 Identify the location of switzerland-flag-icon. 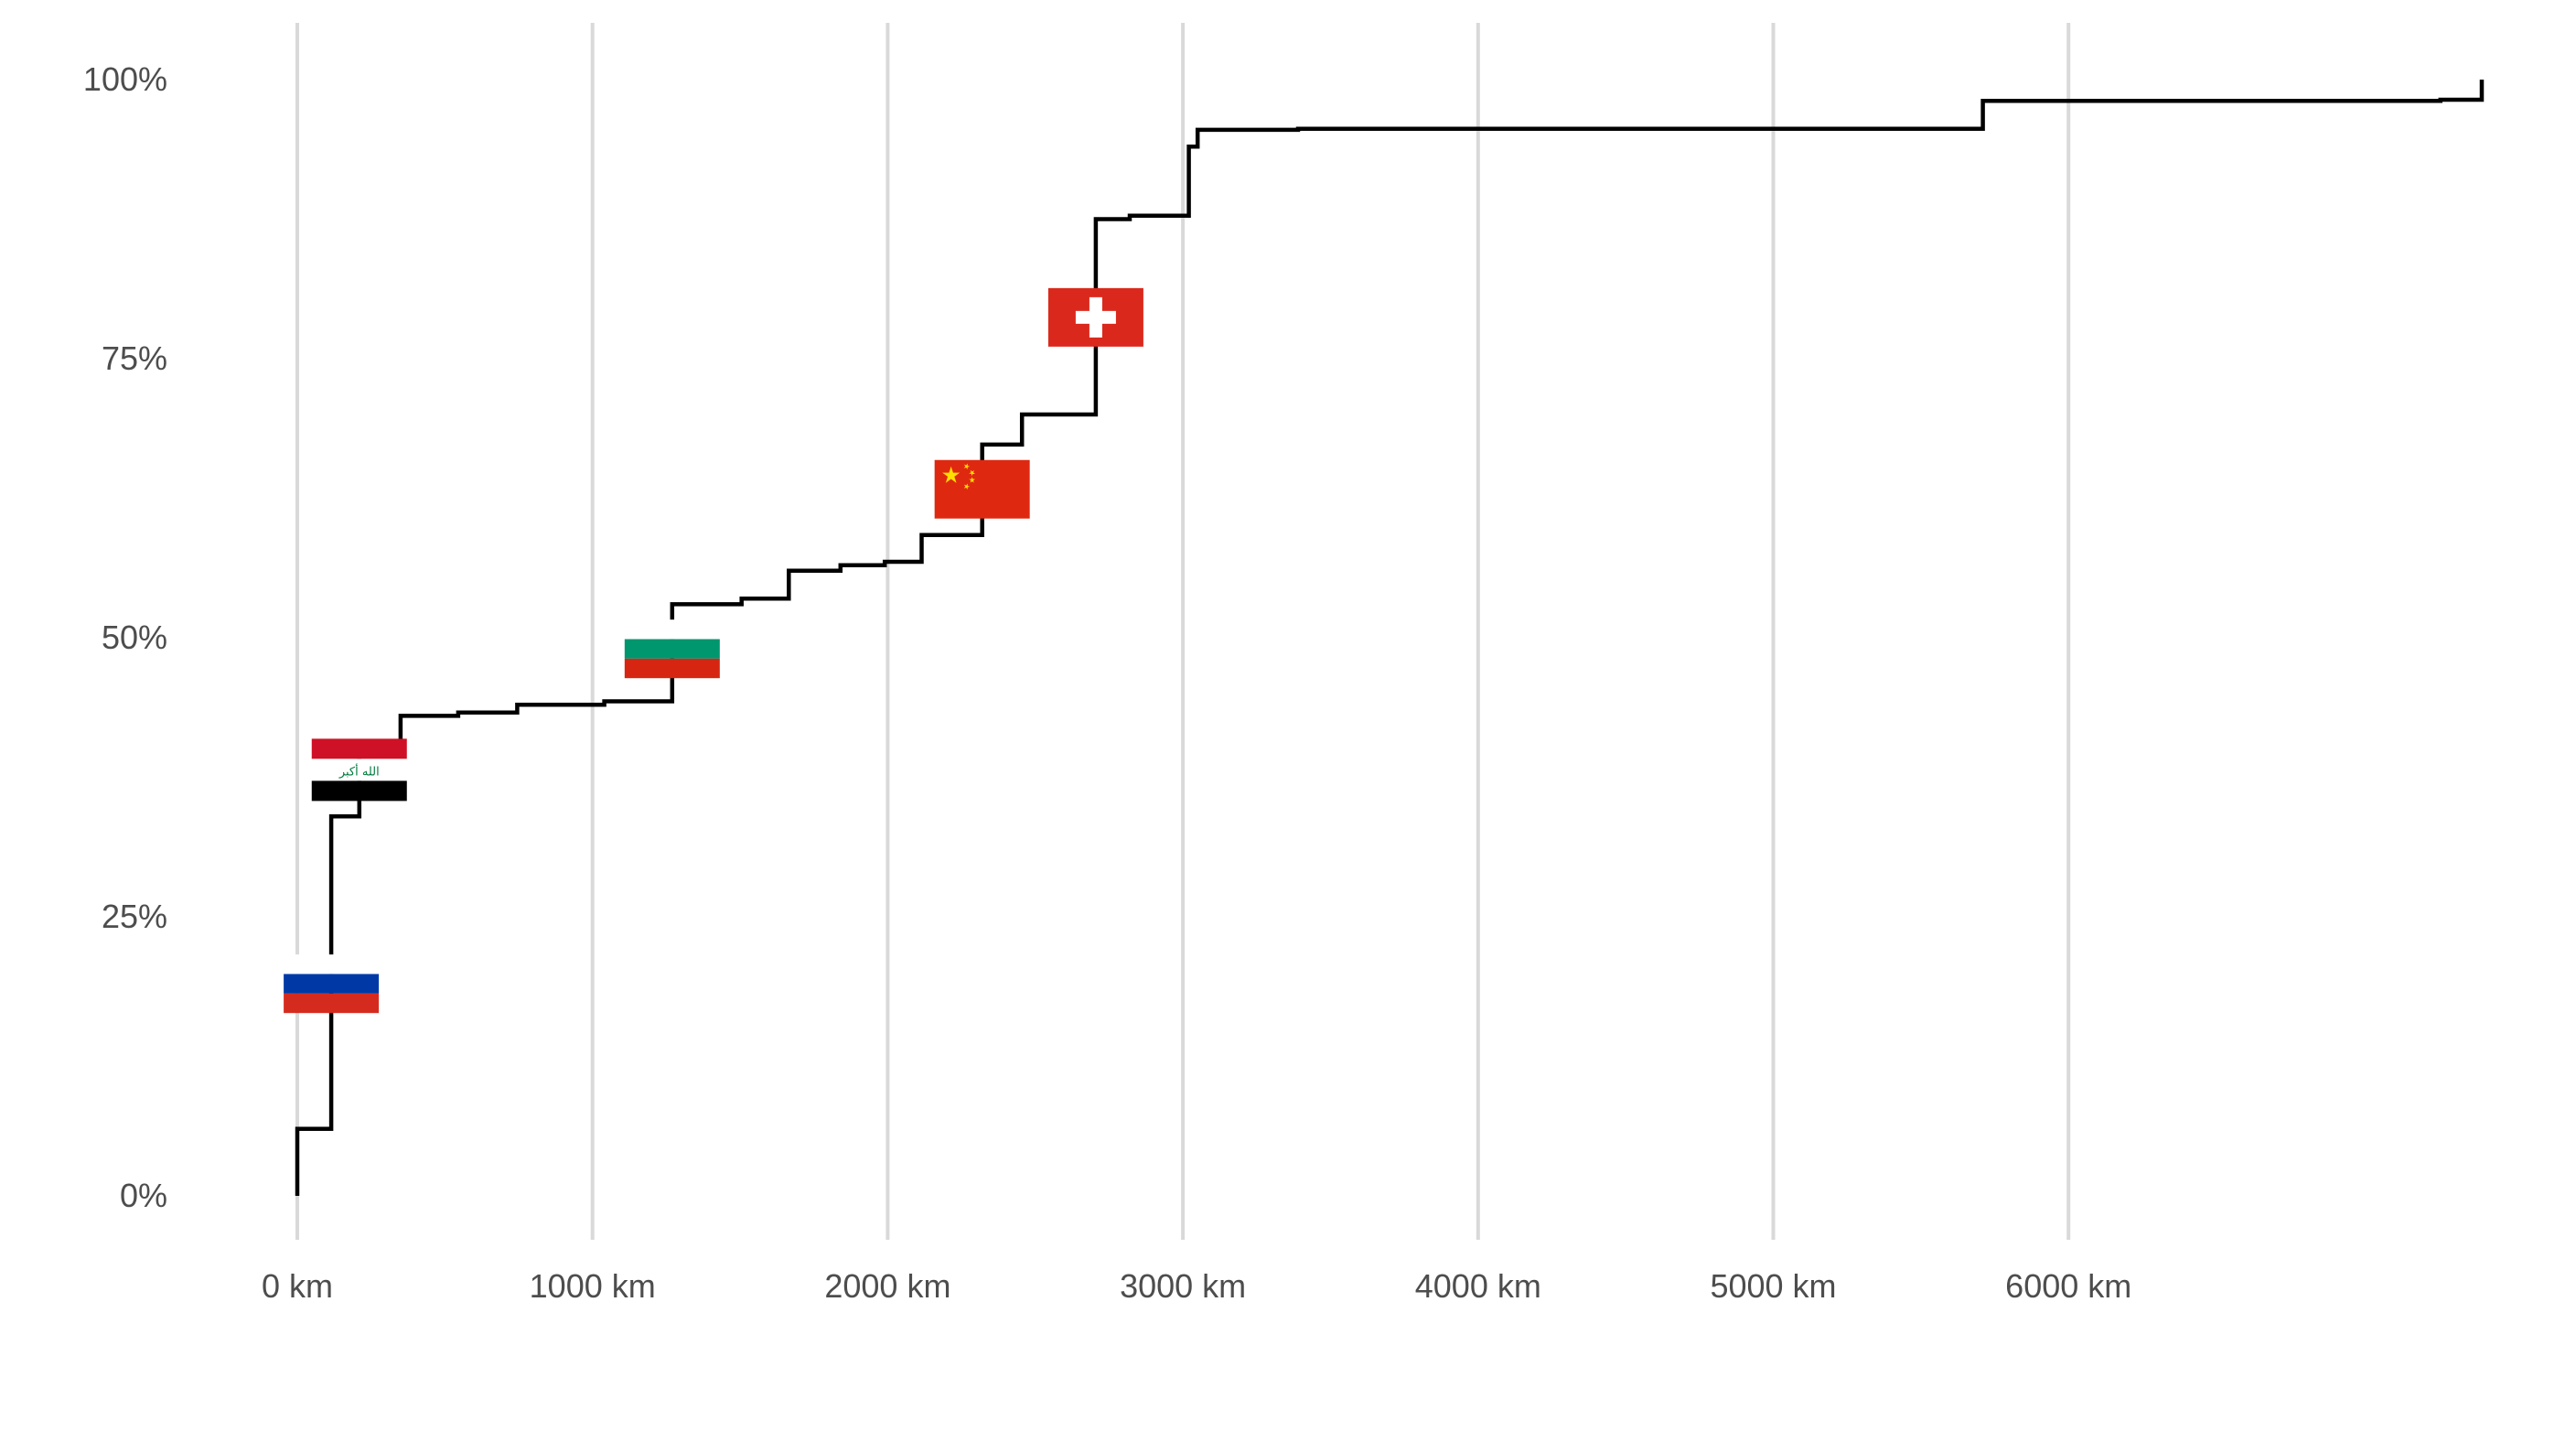
(1095, 317).